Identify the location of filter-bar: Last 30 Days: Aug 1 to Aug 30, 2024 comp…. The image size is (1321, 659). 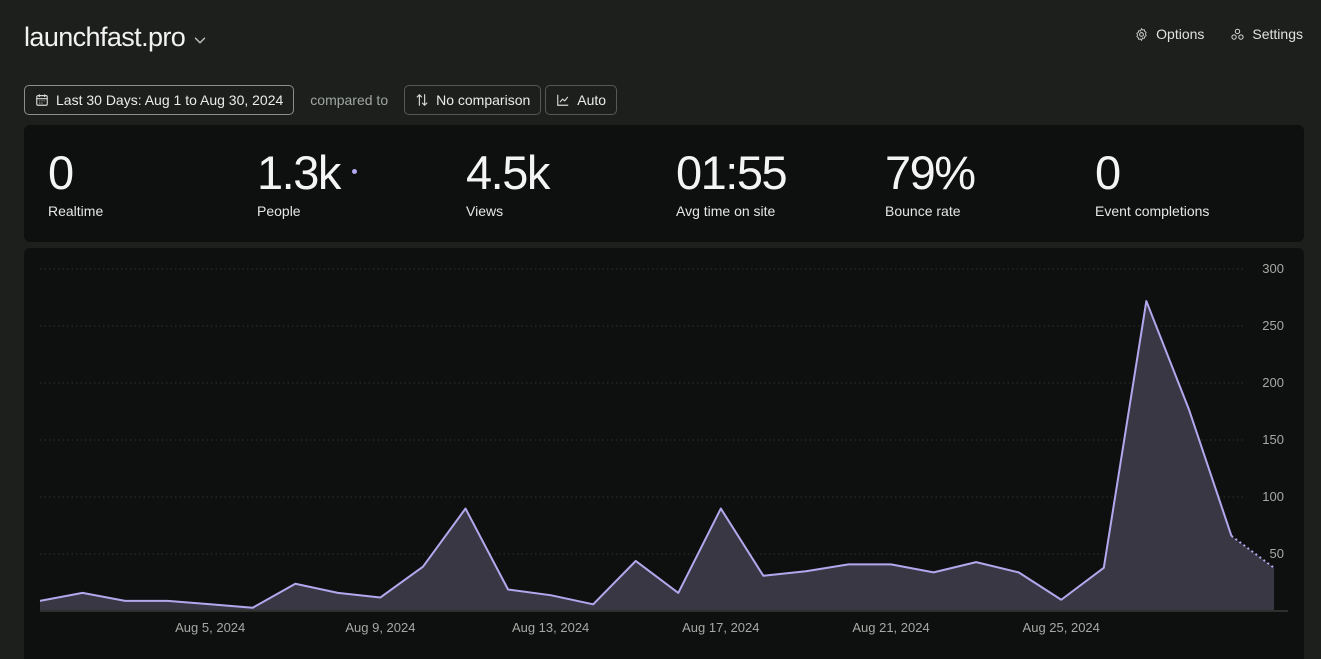
(321, 100).